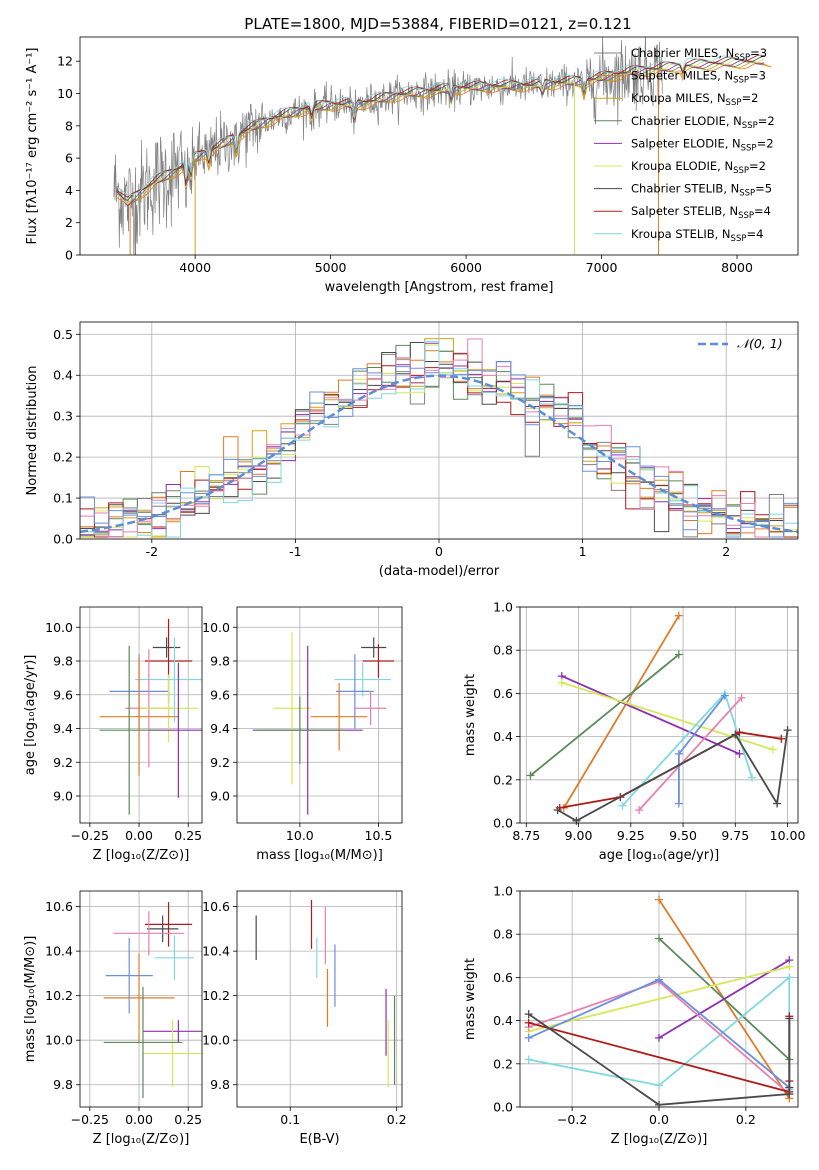 This screenshot has width=819, height=1170. Describe the element at coordinates (65, 61) in the screenshot. I see `y-tick-label: 12` at that location.